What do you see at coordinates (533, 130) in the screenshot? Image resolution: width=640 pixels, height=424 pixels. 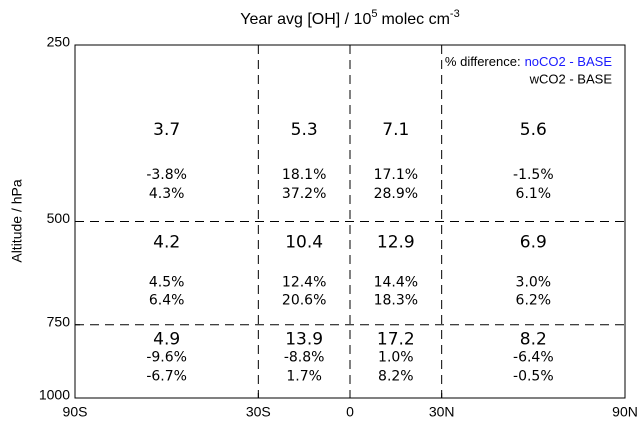 I see `cell-value: 5.6` at bounding box center [533, 130].